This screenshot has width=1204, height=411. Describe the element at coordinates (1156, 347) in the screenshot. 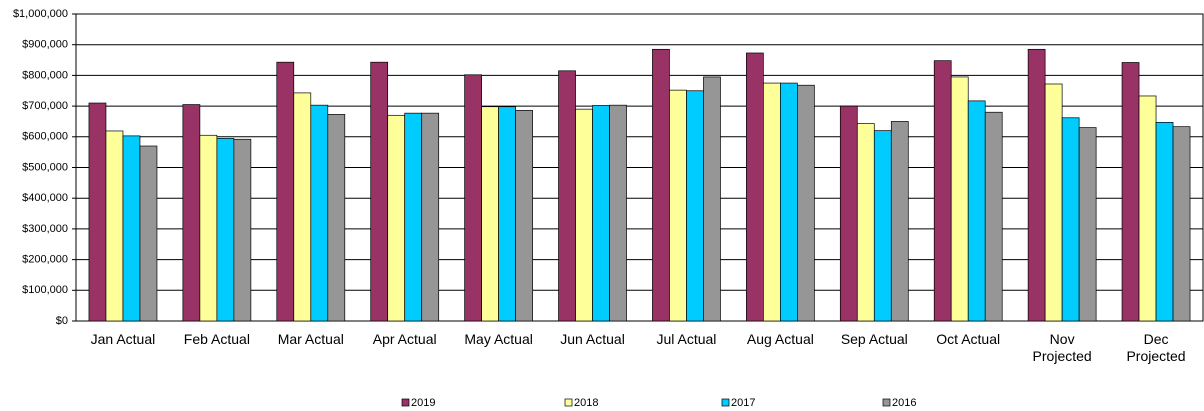

I see `x-tick-label: Dec Projected` at that location.